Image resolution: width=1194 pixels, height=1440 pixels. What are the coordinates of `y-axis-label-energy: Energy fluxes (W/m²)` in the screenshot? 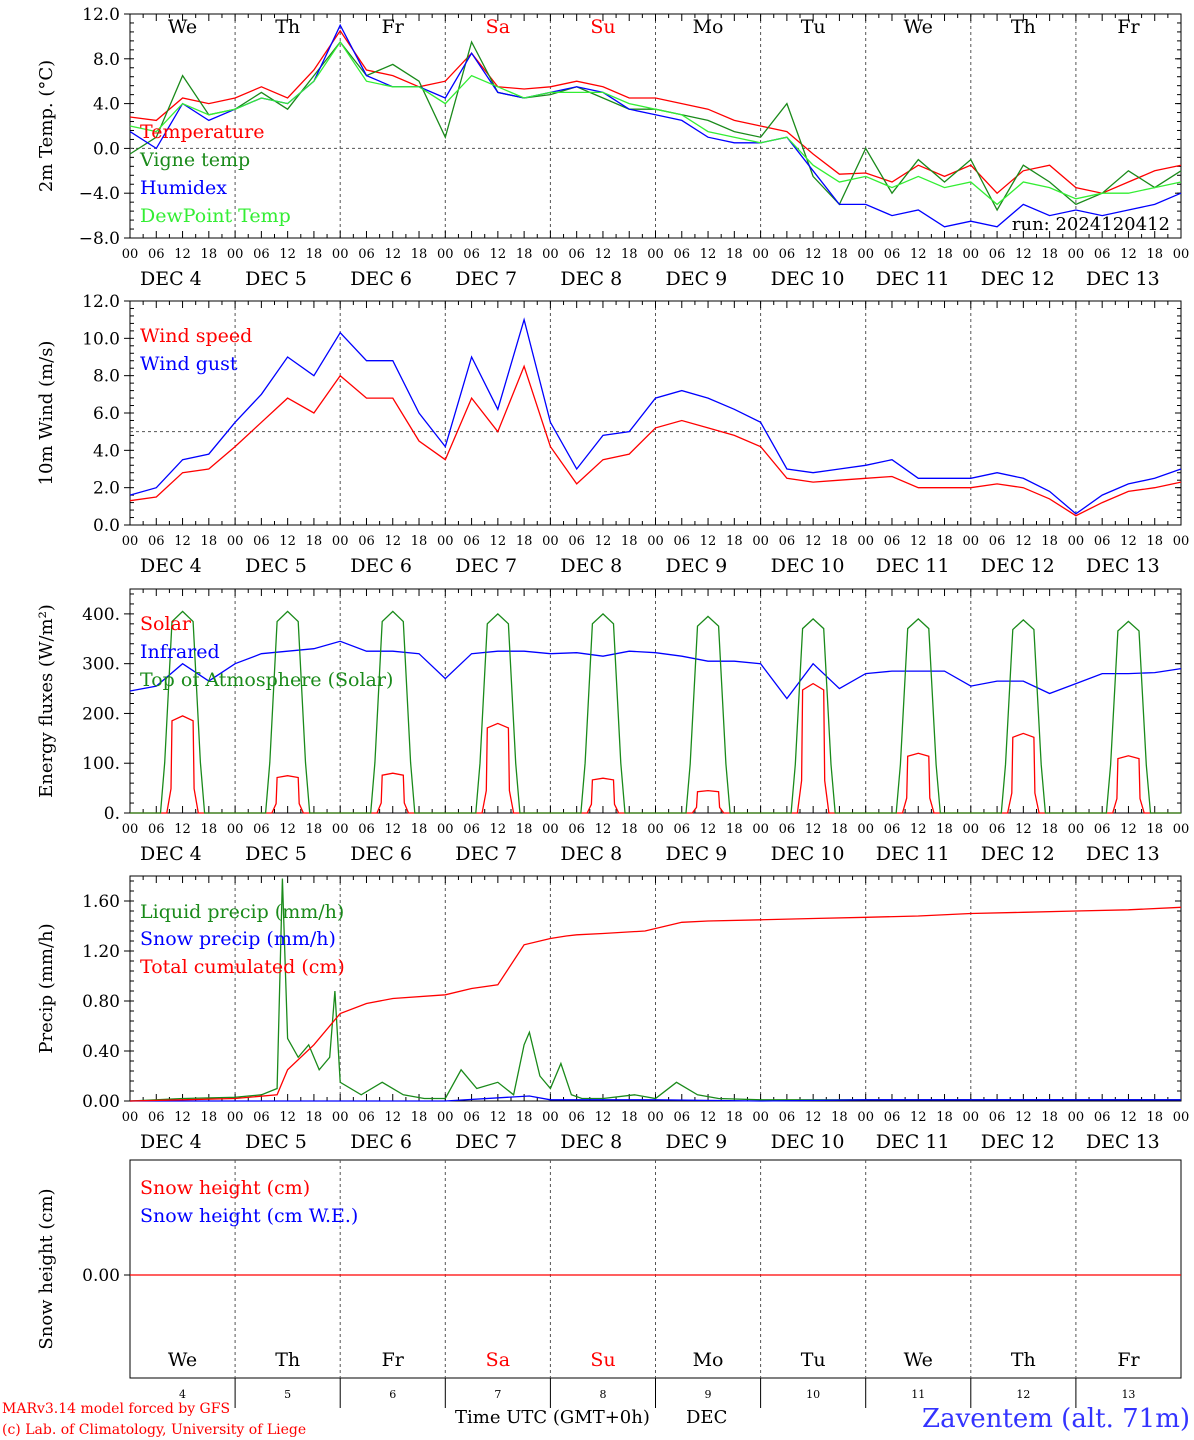 It's located at (46, 701).